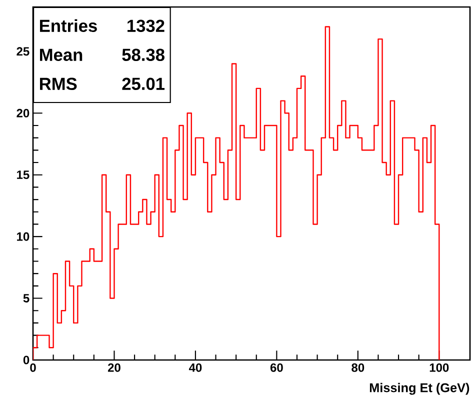 This screenshot has height=409, width=474. Describe the element at coordinates (23, 236) in the screenshot. I see `y-tick-label: 10` at that location.